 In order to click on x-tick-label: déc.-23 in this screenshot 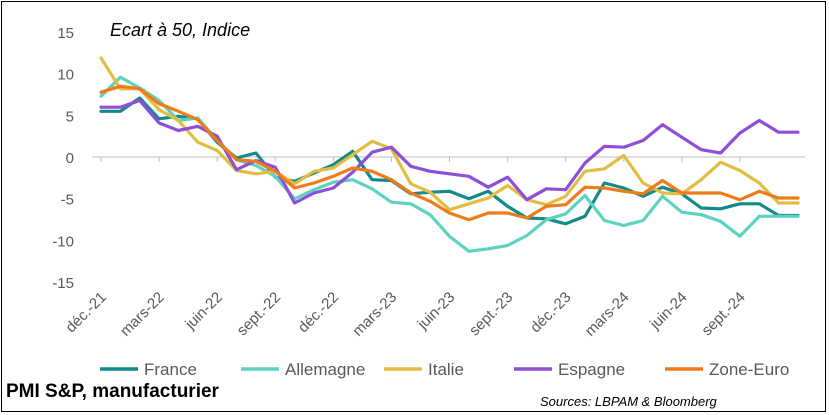, I will do `click(550, 312)`.